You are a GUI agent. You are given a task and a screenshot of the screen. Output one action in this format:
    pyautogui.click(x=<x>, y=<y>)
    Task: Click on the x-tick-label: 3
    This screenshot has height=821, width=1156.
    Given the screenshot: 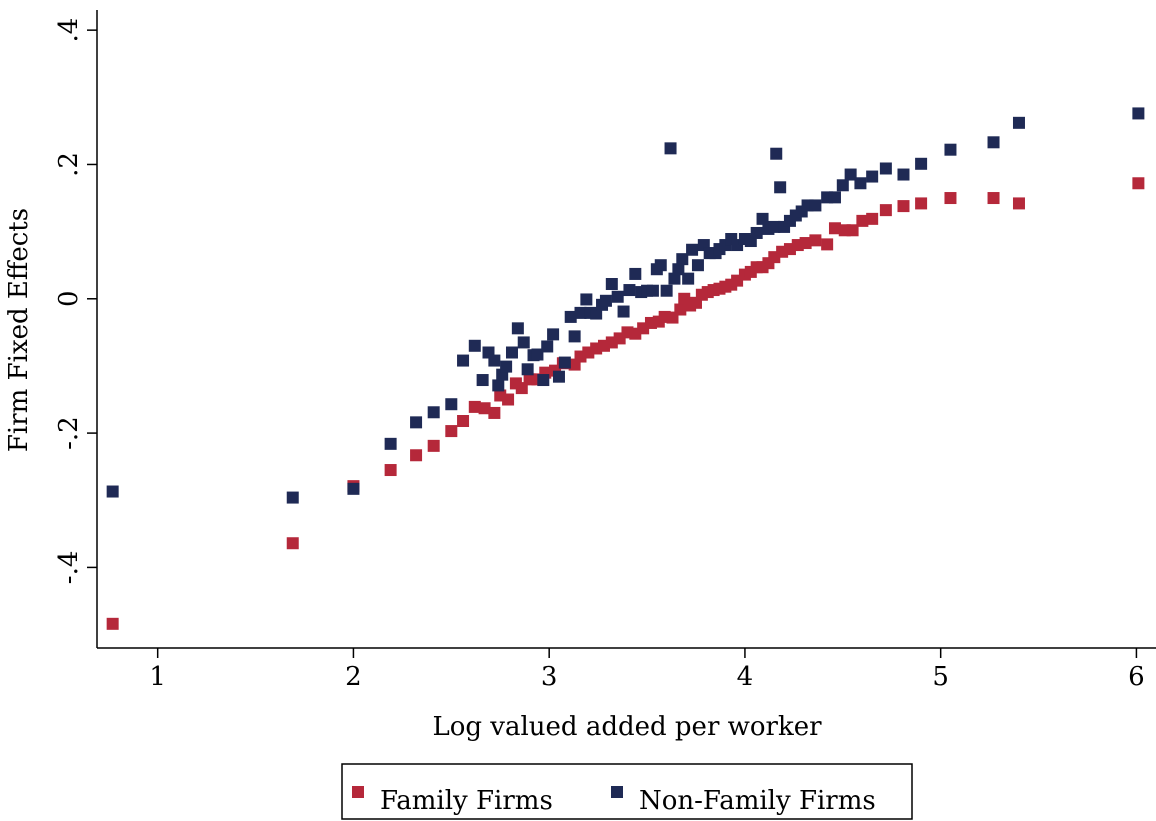 What is the action you would take?
    pyautogui.click(x=549, y=677)
    